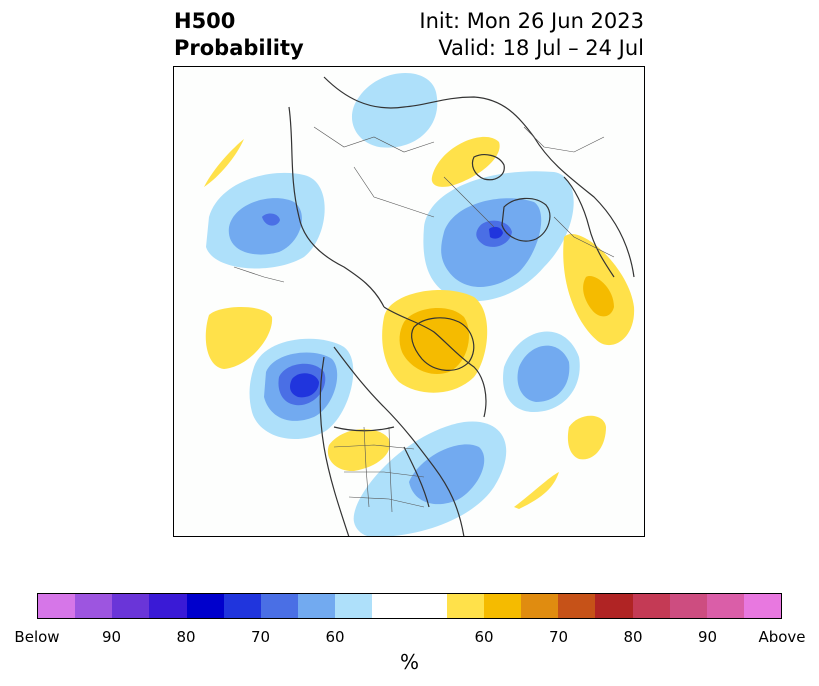  What do you see at coordinates (560, 462) in the screenshot?
I see `above-region-atlantic-south` at bounding box center [560, 462].